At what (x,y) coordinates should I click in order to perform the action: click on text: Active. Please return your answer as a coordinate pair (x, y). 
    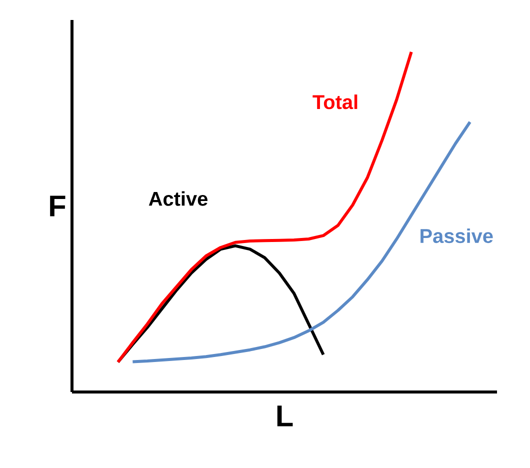
    Looking at the image, I should click on (178, 198).